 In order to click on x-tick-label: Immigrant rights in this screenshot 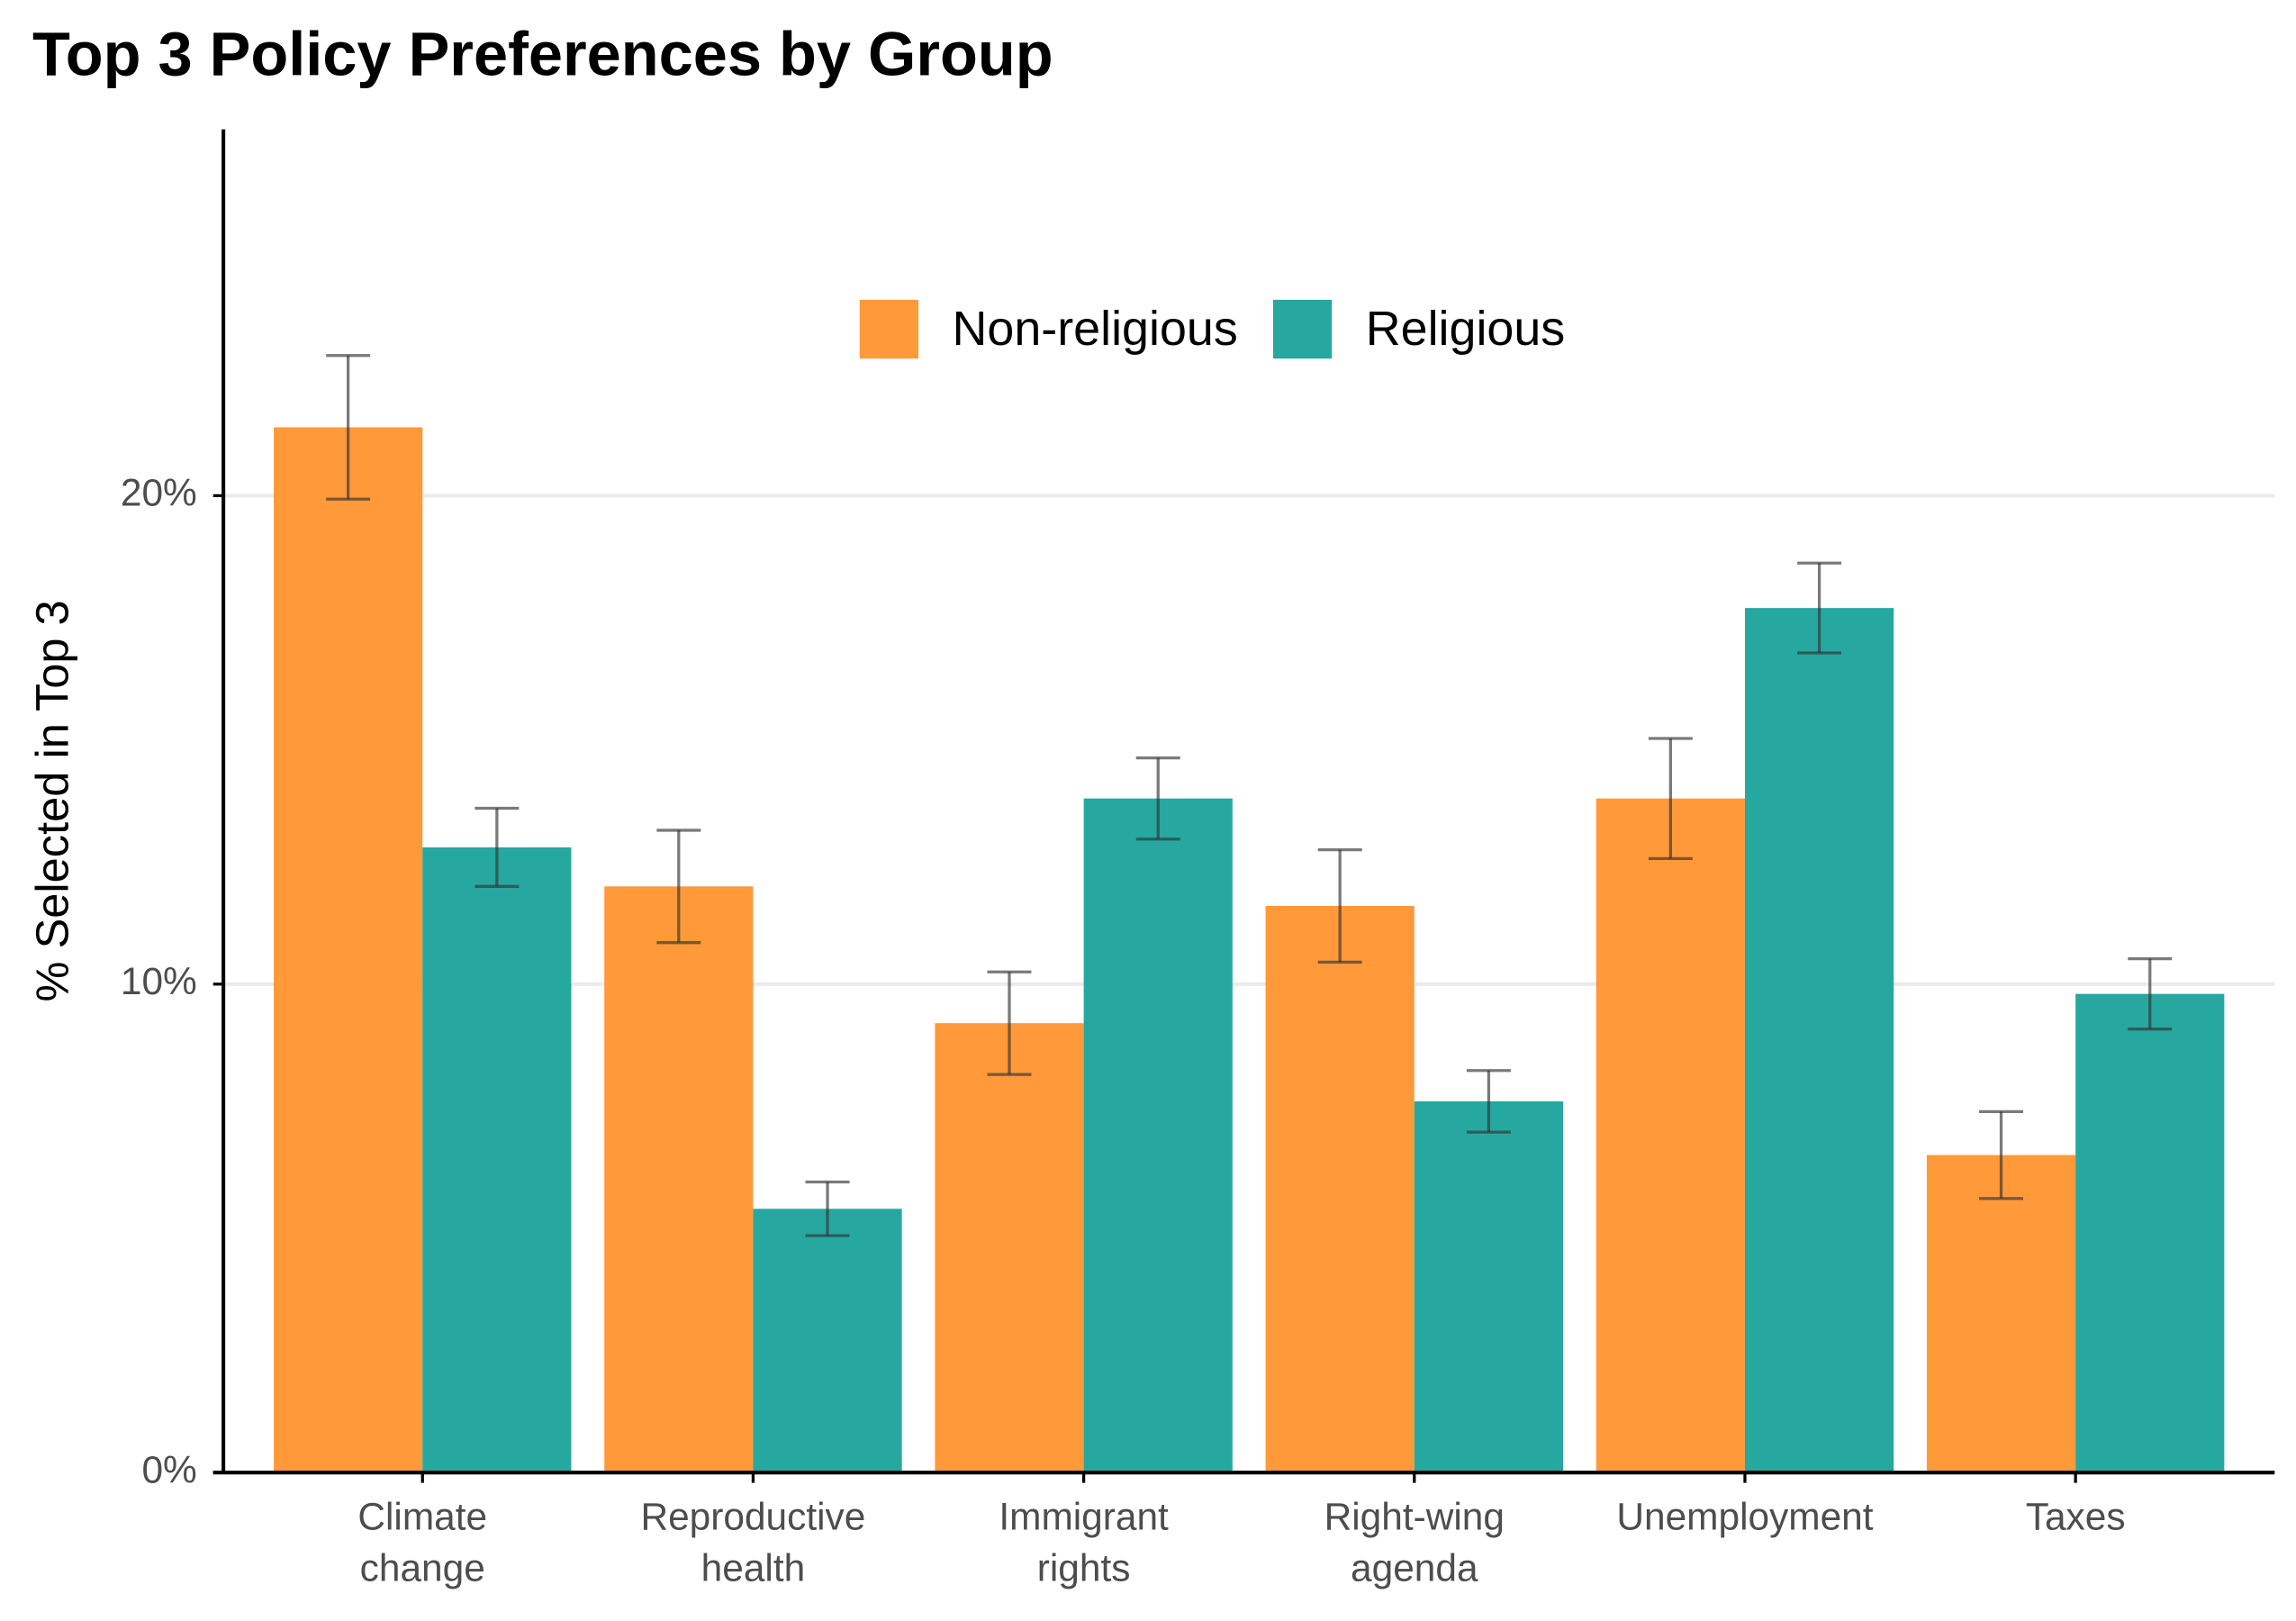, I will do `click(1084, 1542)`.